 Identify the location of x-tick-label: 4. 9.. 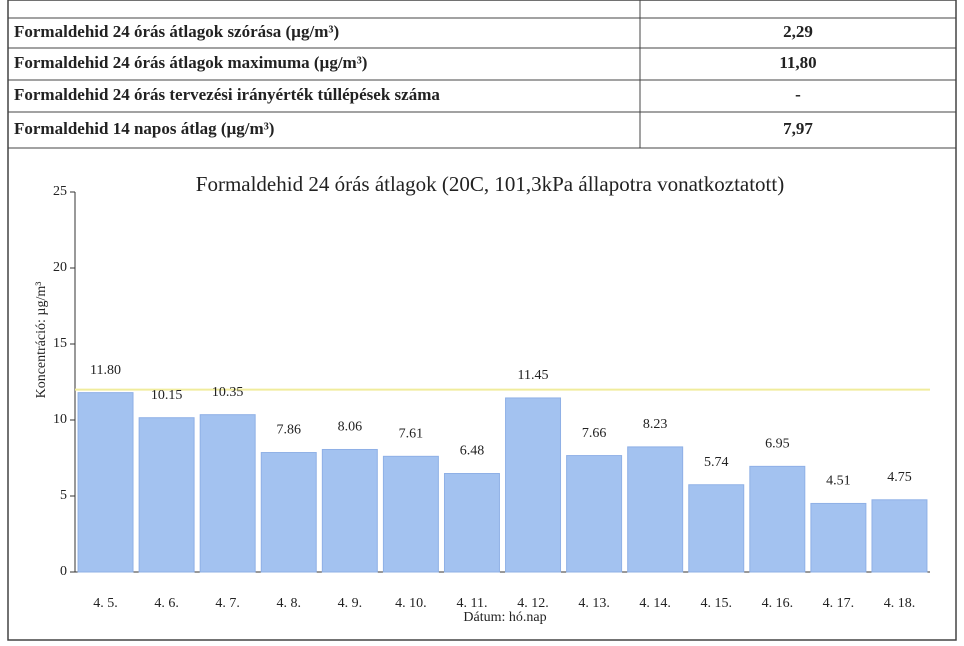
(350, 603).